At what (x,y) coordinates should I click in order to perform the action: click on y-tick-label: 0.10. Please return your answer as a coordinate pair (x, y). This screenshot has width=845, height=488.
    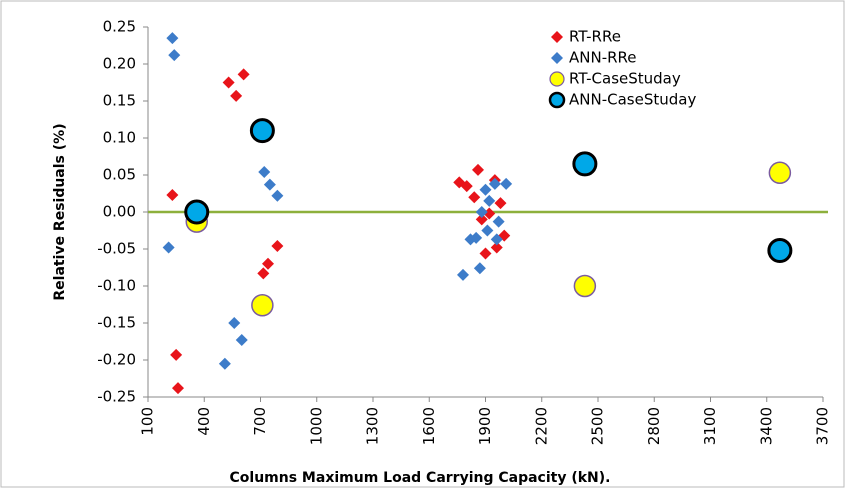
    Looking at the image, I should click on (119, 138).